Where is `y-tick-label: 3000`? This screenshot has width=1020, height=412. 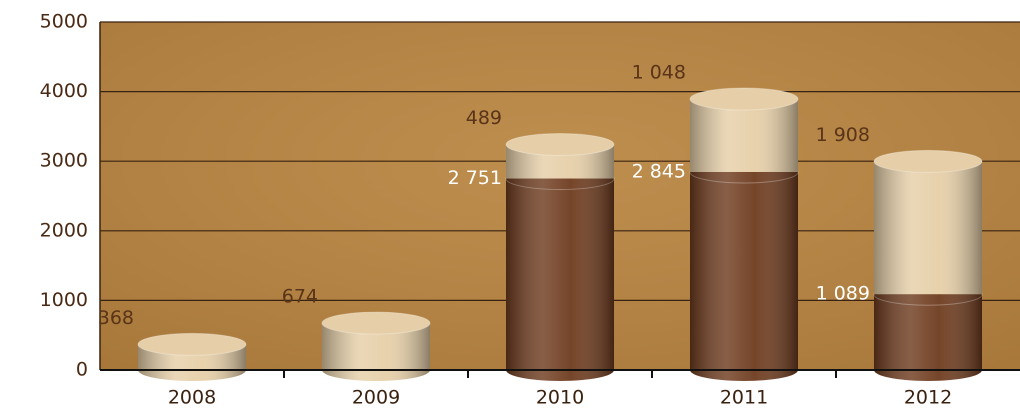 y-tick-label: 3000 is located at coordinates (64, 161).